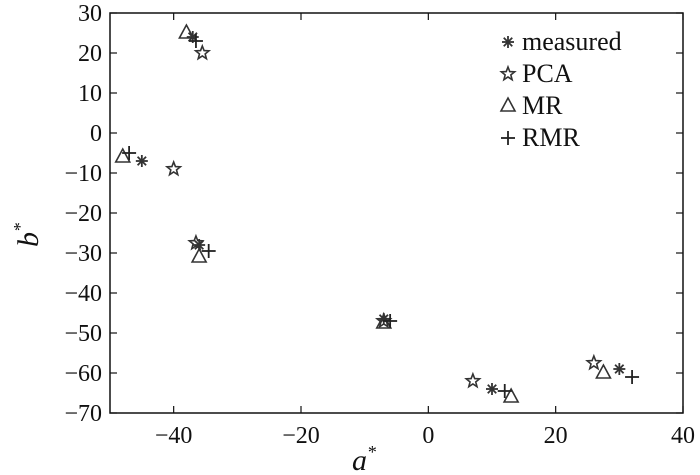 The width and height of the screenshot is (700, 475). What do you see at coordinates (556, 436) in the screenshot?
I see `x-tick-label: 20` at bounding box center [556, 436].